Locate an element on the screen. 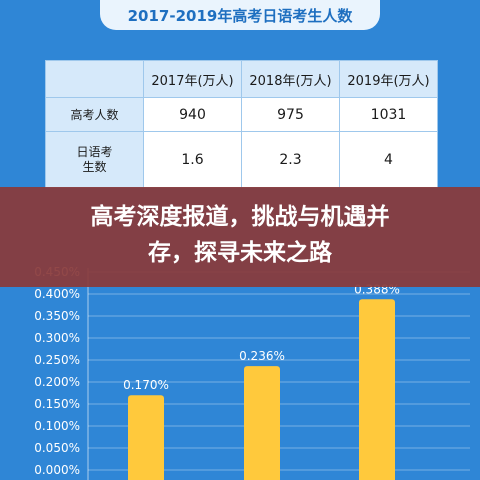  chart-title-banner: 2017-2019年高考日语考生人数 is located at coordinates (240, 15).